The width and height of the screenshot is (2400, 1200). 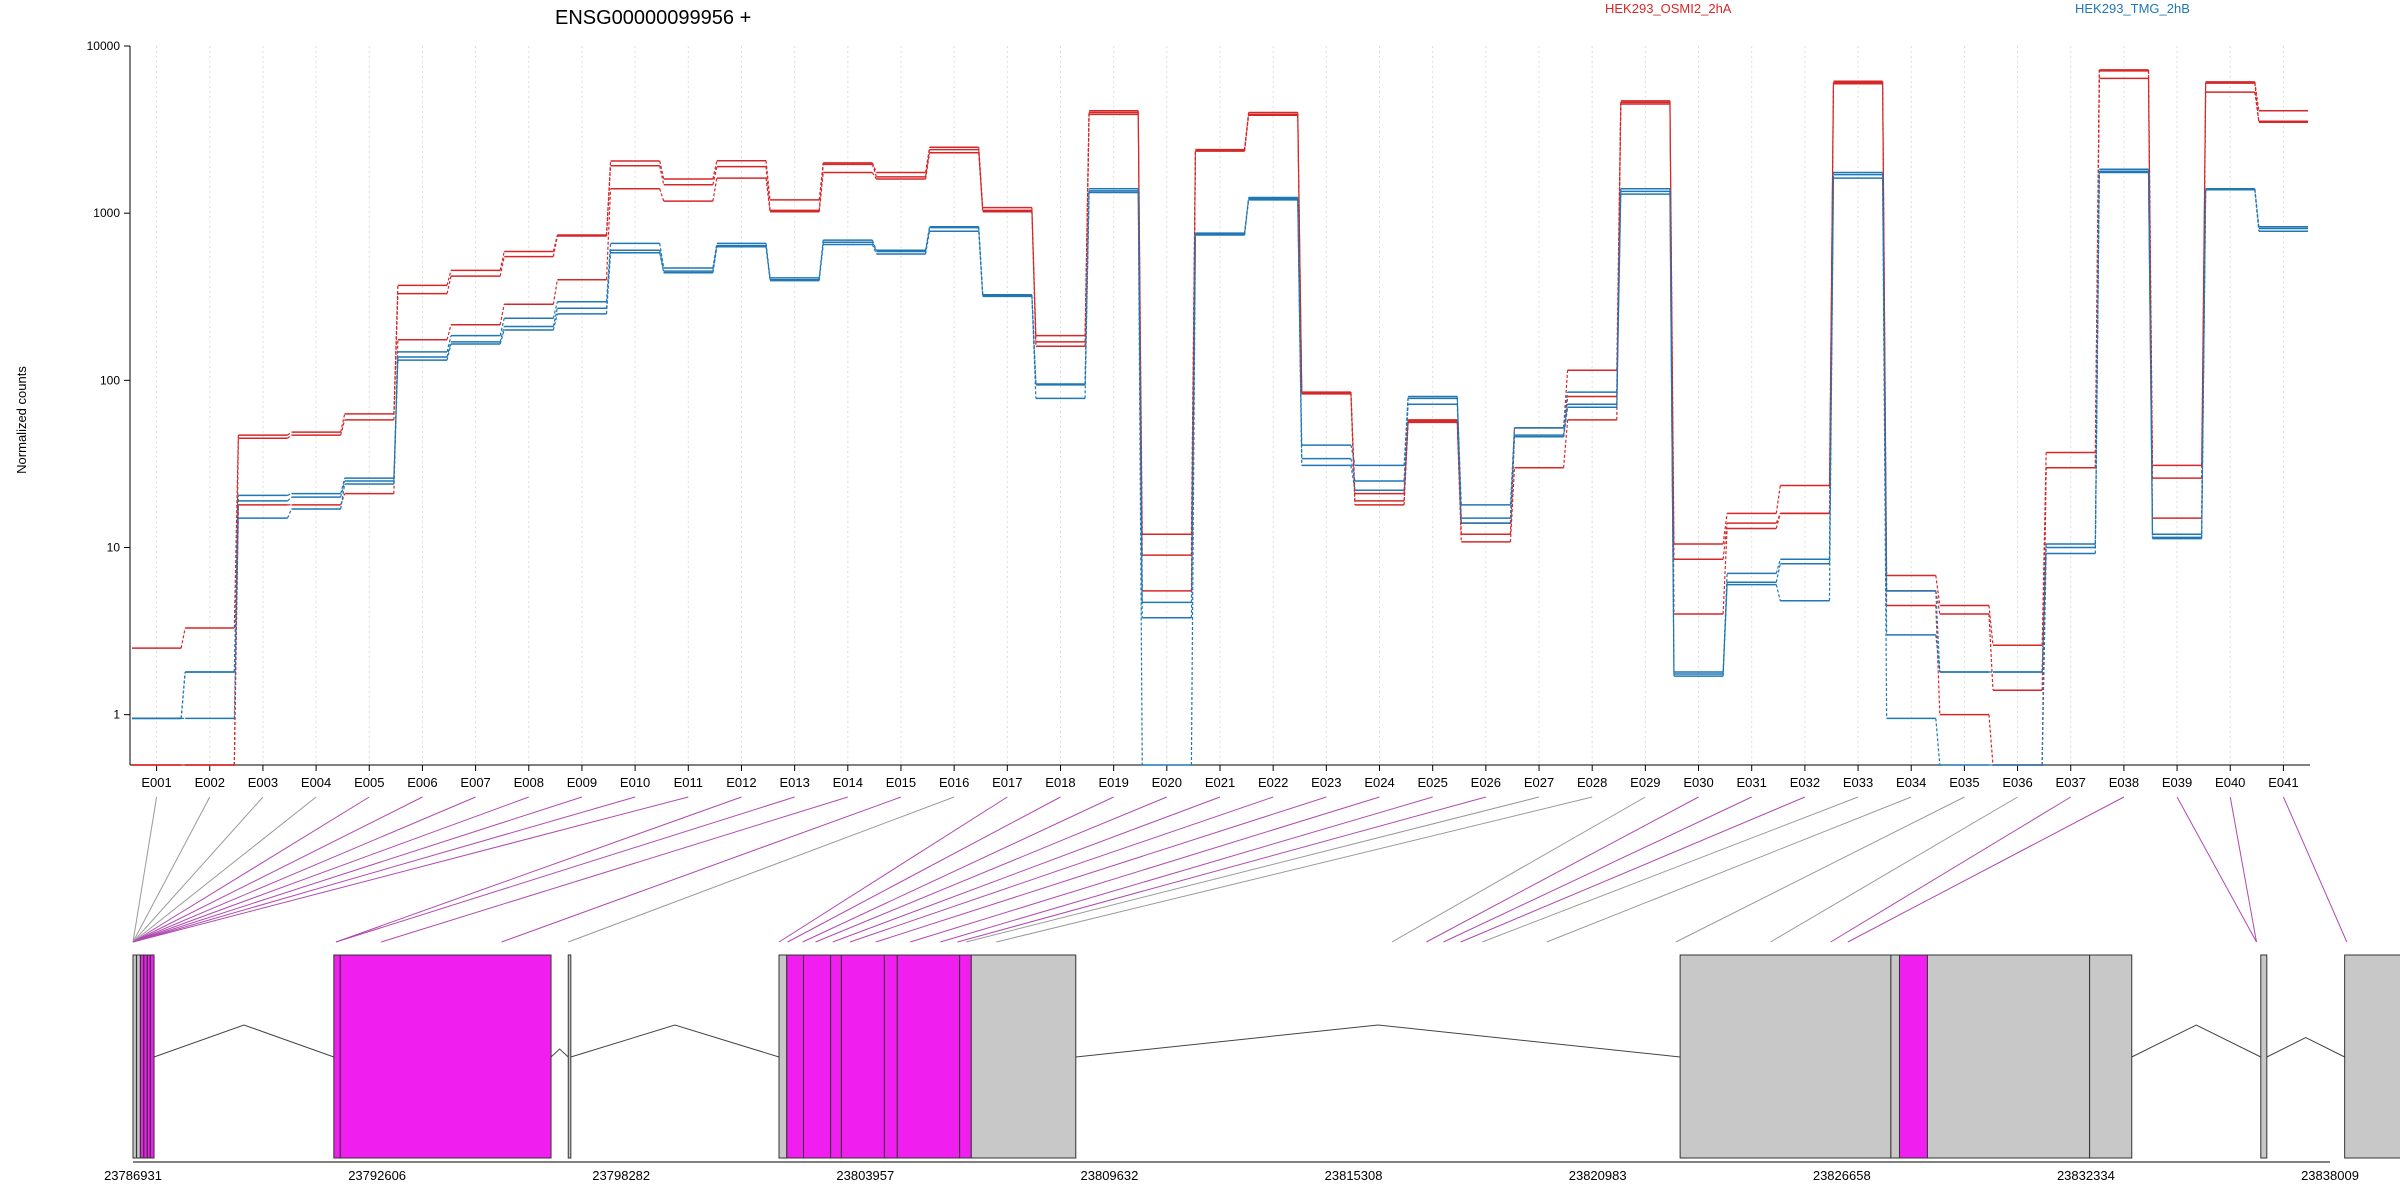 I want to click on x-tick-label: E035, so click(x=1964, y=782).